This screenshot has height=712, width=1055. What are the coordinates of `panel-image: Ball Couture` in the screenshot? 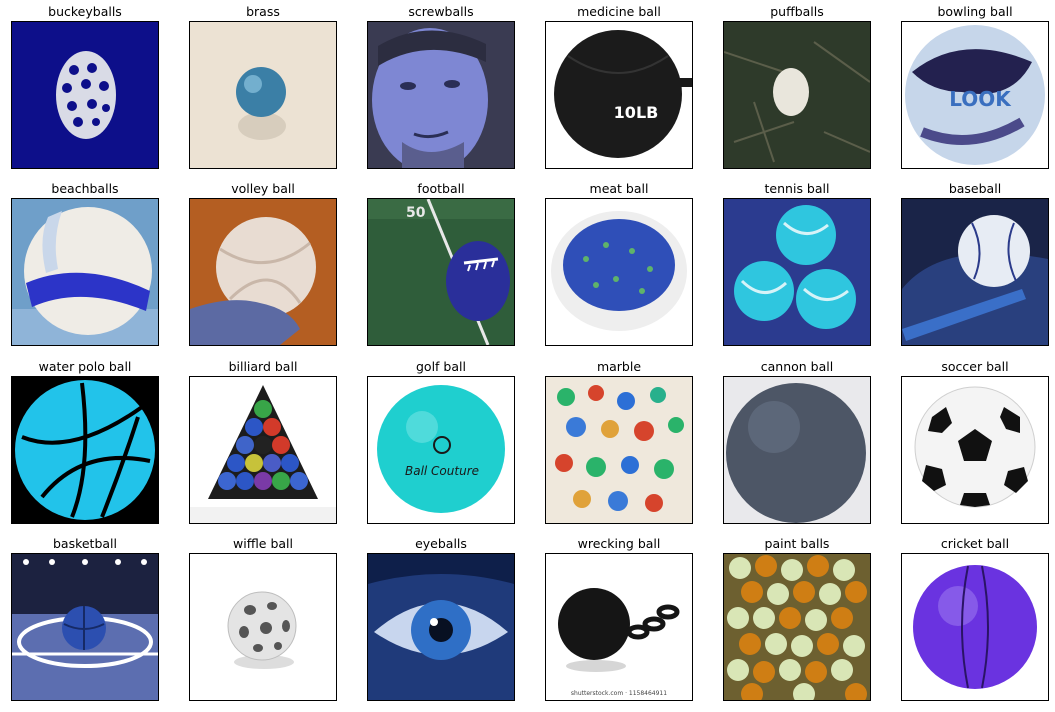 It's located at (441, 450).